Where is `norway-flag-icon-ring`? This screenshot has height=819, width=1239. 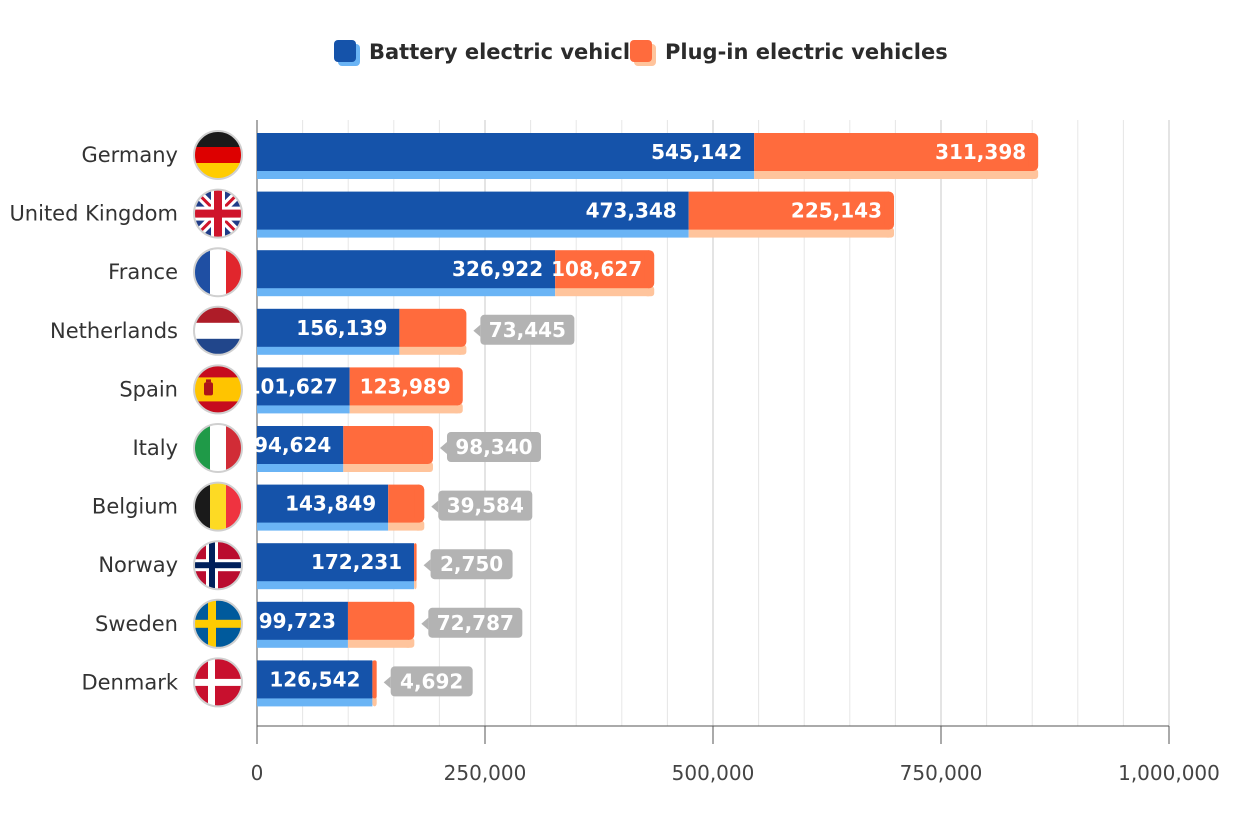
norway-flag-icon-ring is located at coordinates (218, 565).